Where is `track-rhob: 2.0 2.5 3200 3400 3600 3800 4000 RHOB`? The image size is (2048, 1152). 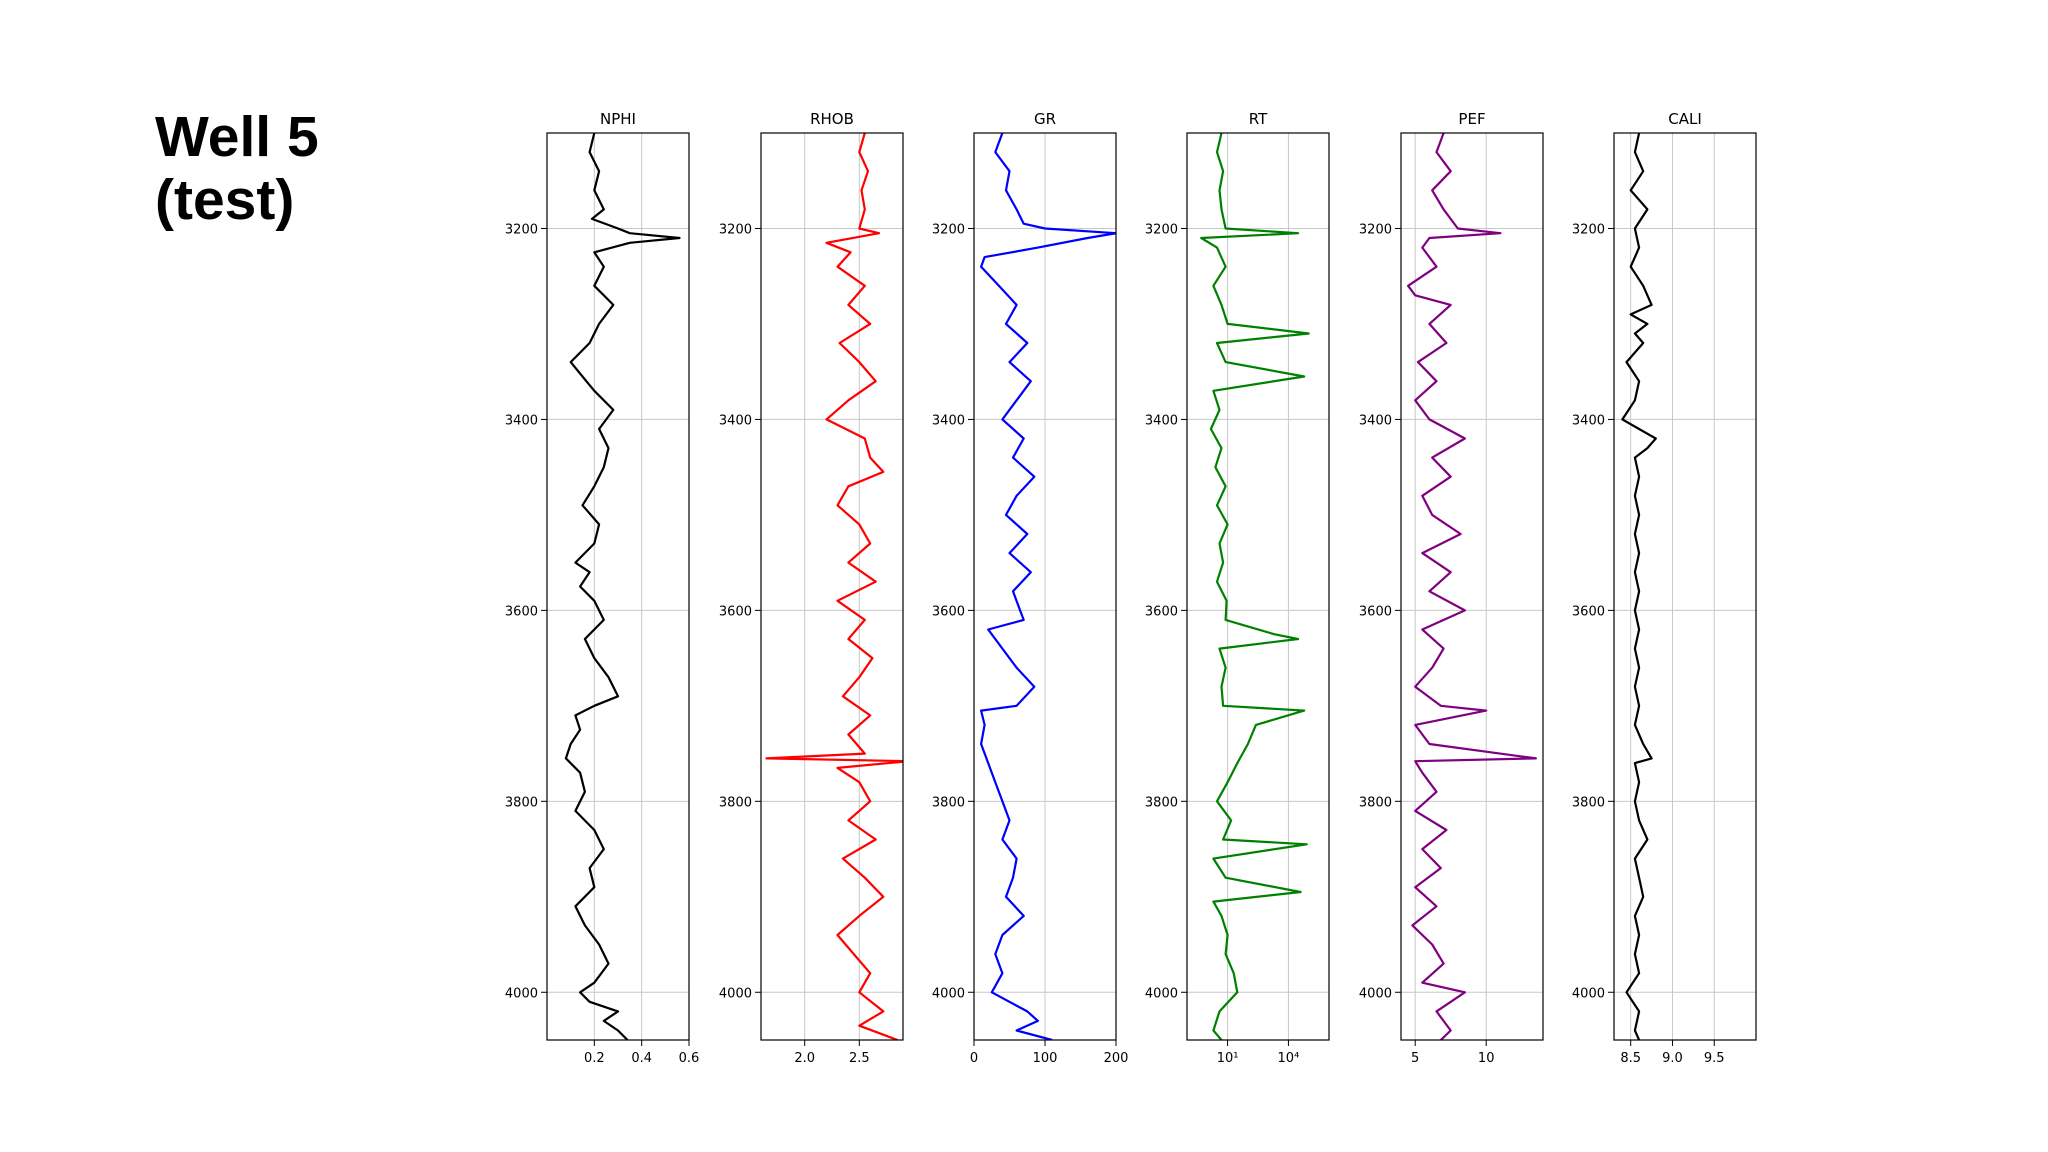 track-rhob: 2.0 2.5 3200 3400 3600 3800 4000 RHOB is located at coordinates (811, 588).